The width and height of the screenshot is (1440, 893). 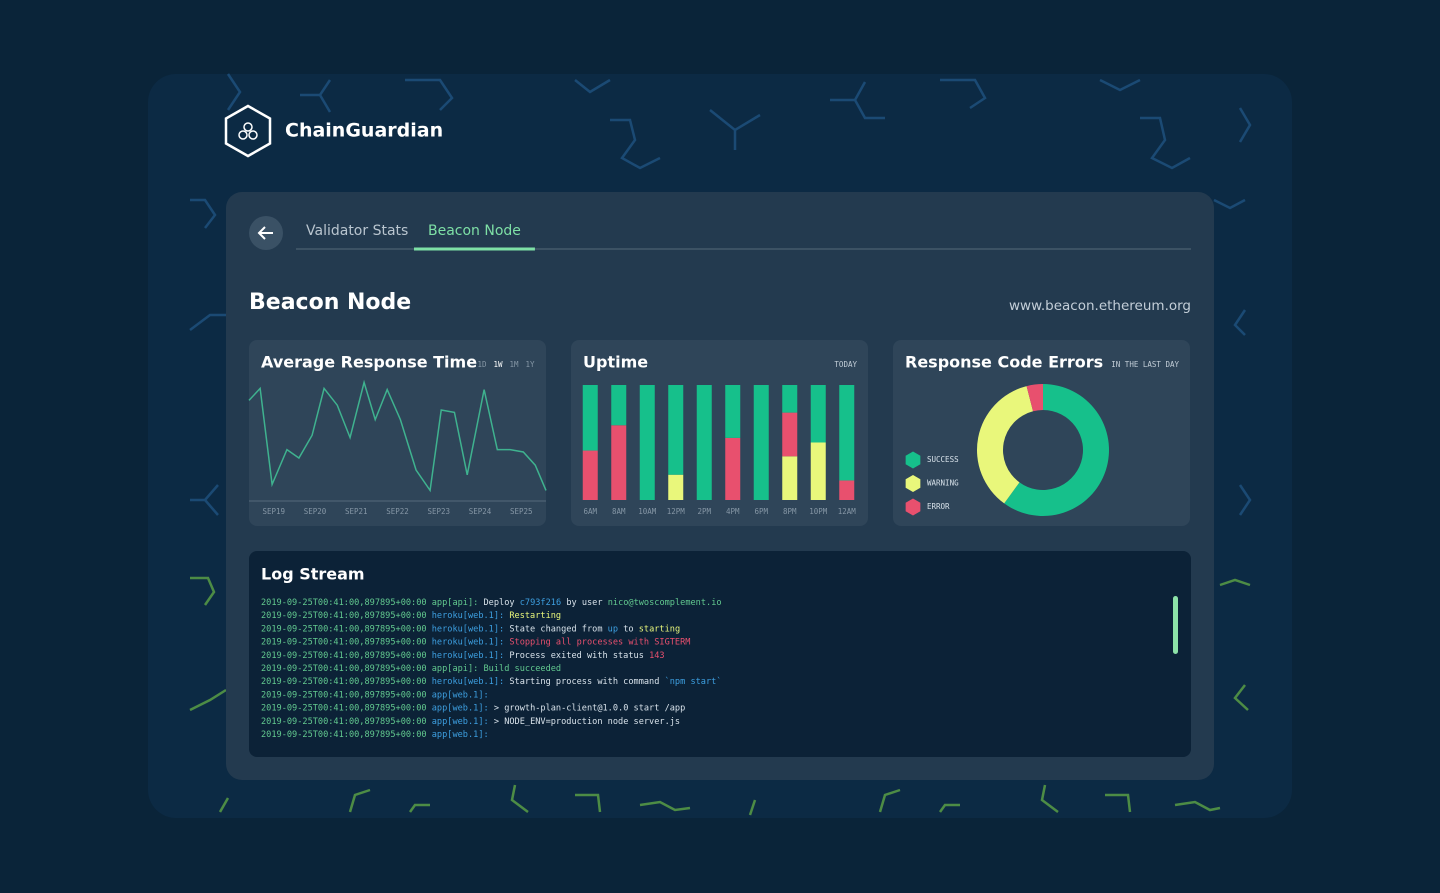 I want to click on log-segment: `npm start`, so click(x=693, y=681).